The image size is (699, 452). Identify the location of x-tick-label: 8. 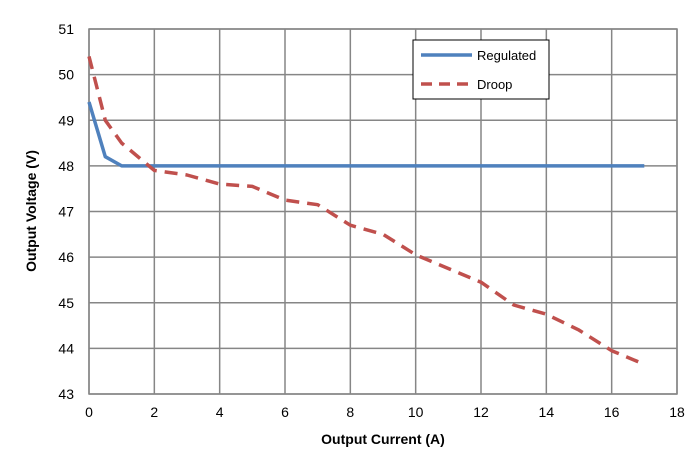
(350, 412).